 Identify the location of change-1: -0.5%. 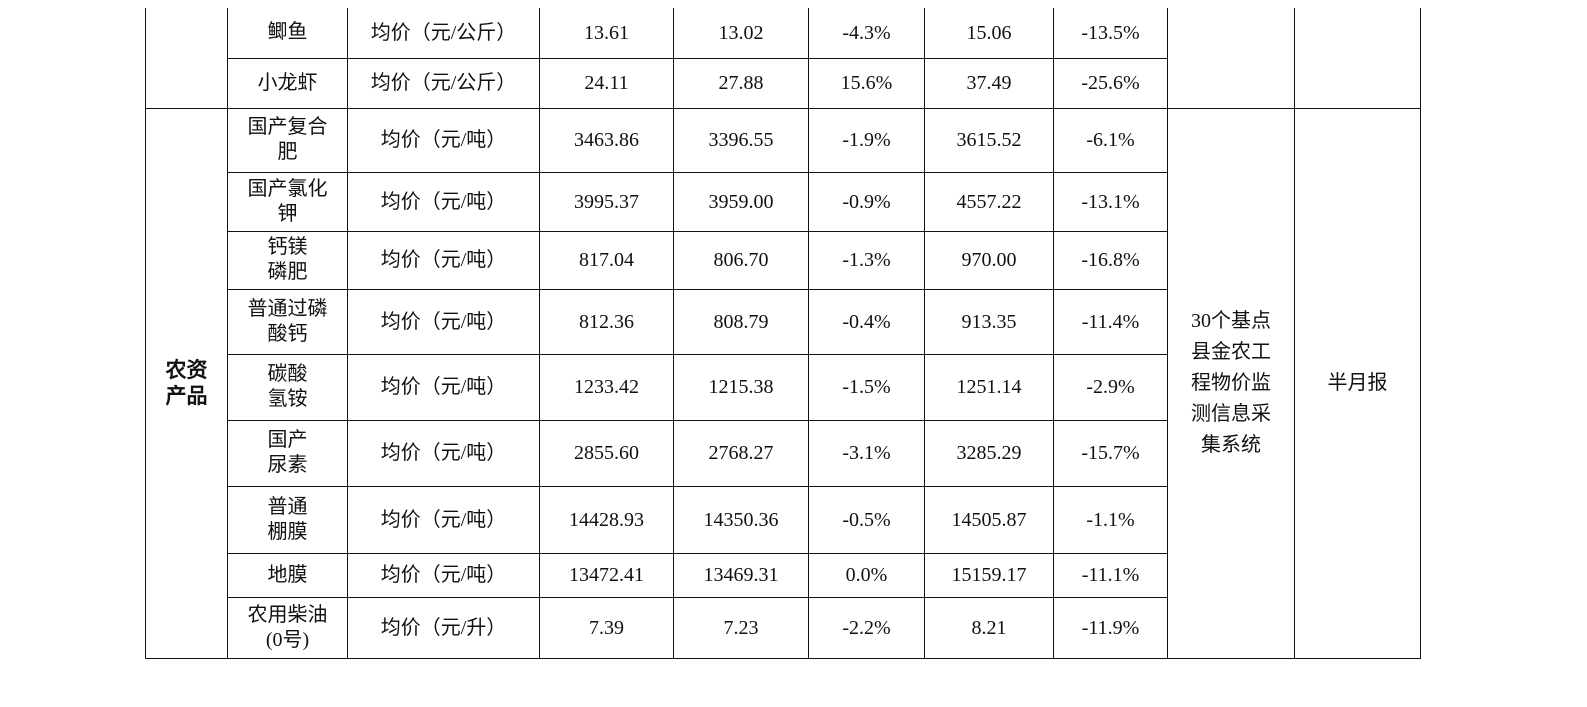
(866, 519).